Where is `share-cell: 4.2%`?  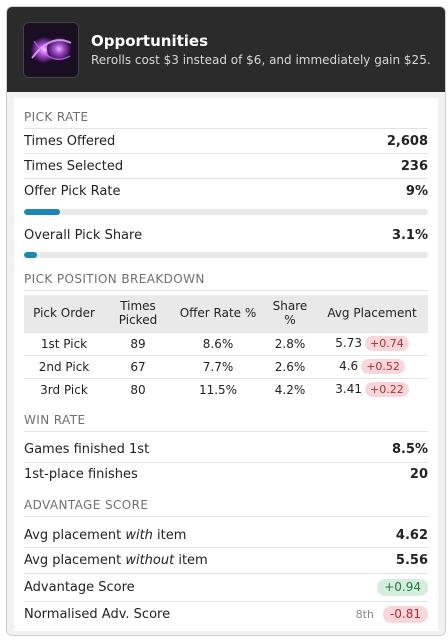 share-cell: 4.2% is located at coordinates (290, 389).